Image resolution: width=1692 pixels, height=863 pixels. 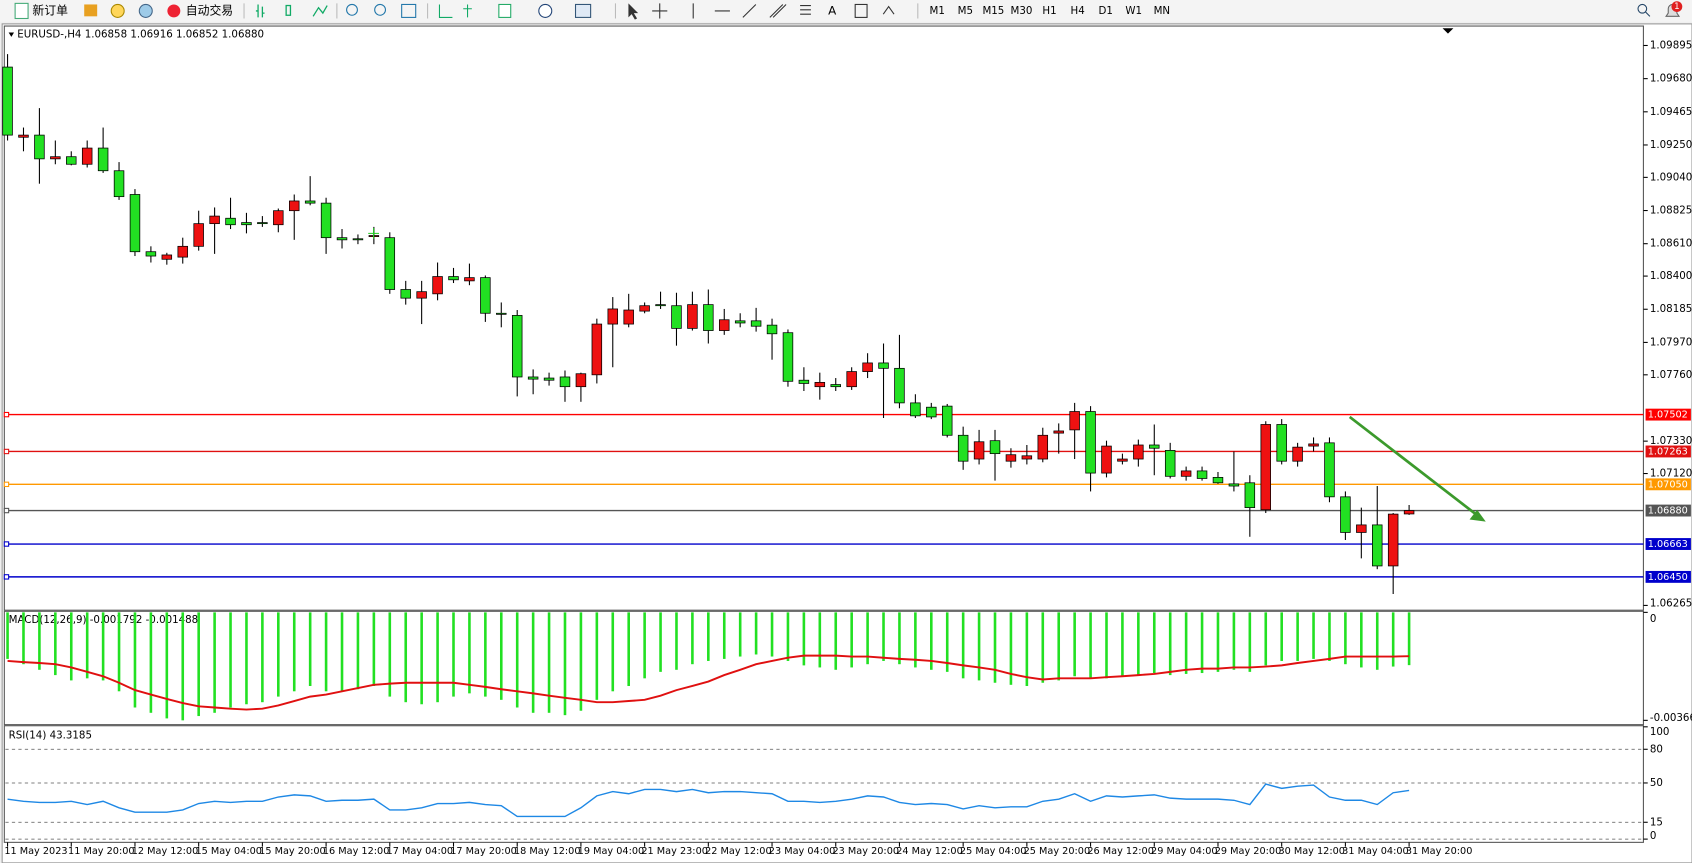 What do you see at coordinates (832, 10) in the screenshot?
I see `text-tool: A` at bounding box center [832, 10].